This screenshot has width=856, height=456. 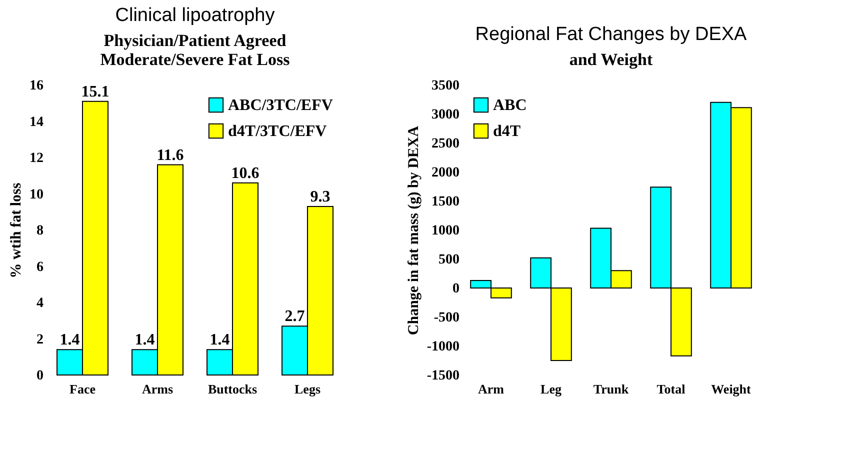 I want to click on y-tick-label: 1500, so click(x=446, y=202).